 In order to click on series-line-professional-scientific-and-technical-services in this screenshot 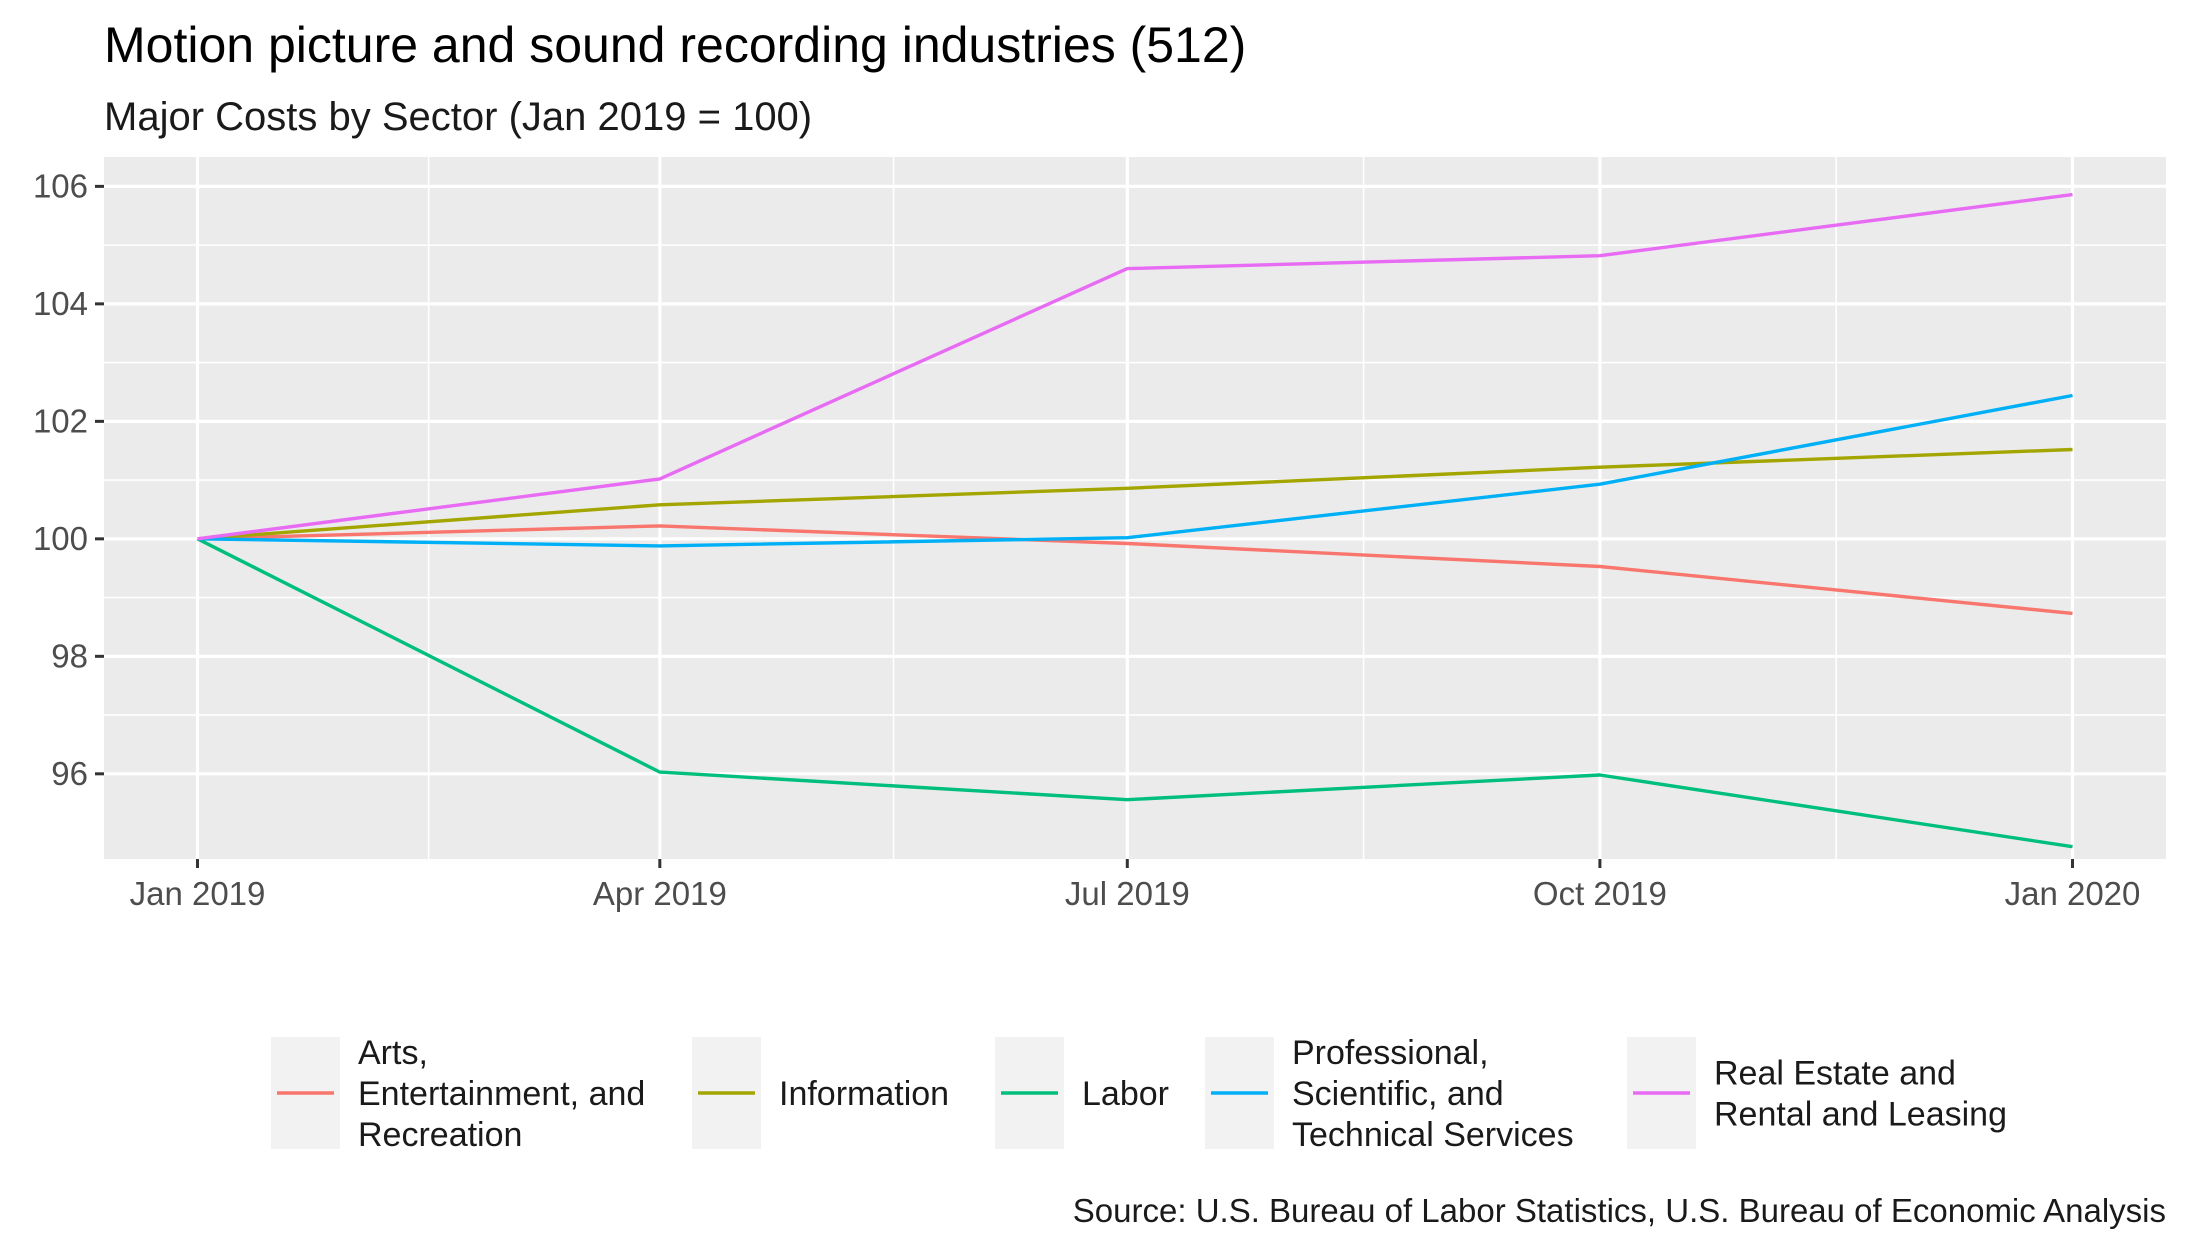, I will do `click(1135, 470)`.